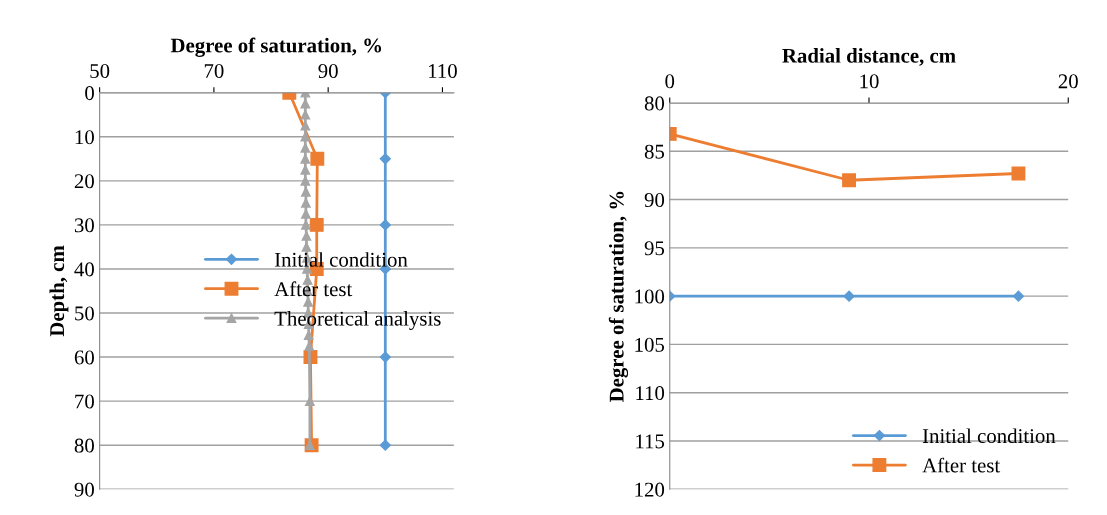 The image size is (1107, 515). What do you see at coordinates (650, 489) in the screenshot?
I see `y-tick-label: 120` at bounding box center [650, 489].